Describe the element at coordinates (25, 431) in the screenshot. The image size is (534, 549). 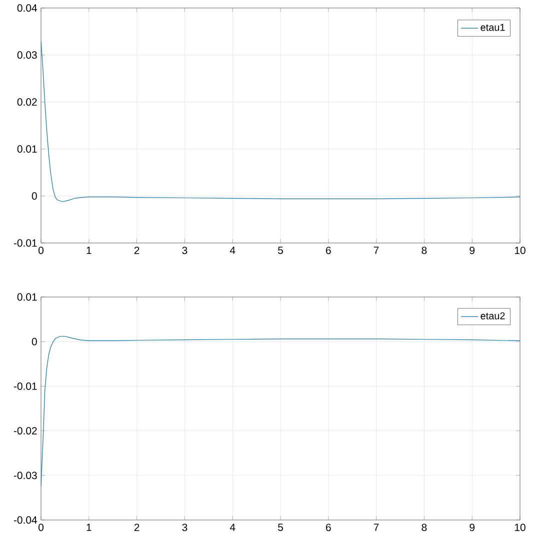
I see `y-tick-label: -0.02` at that location.